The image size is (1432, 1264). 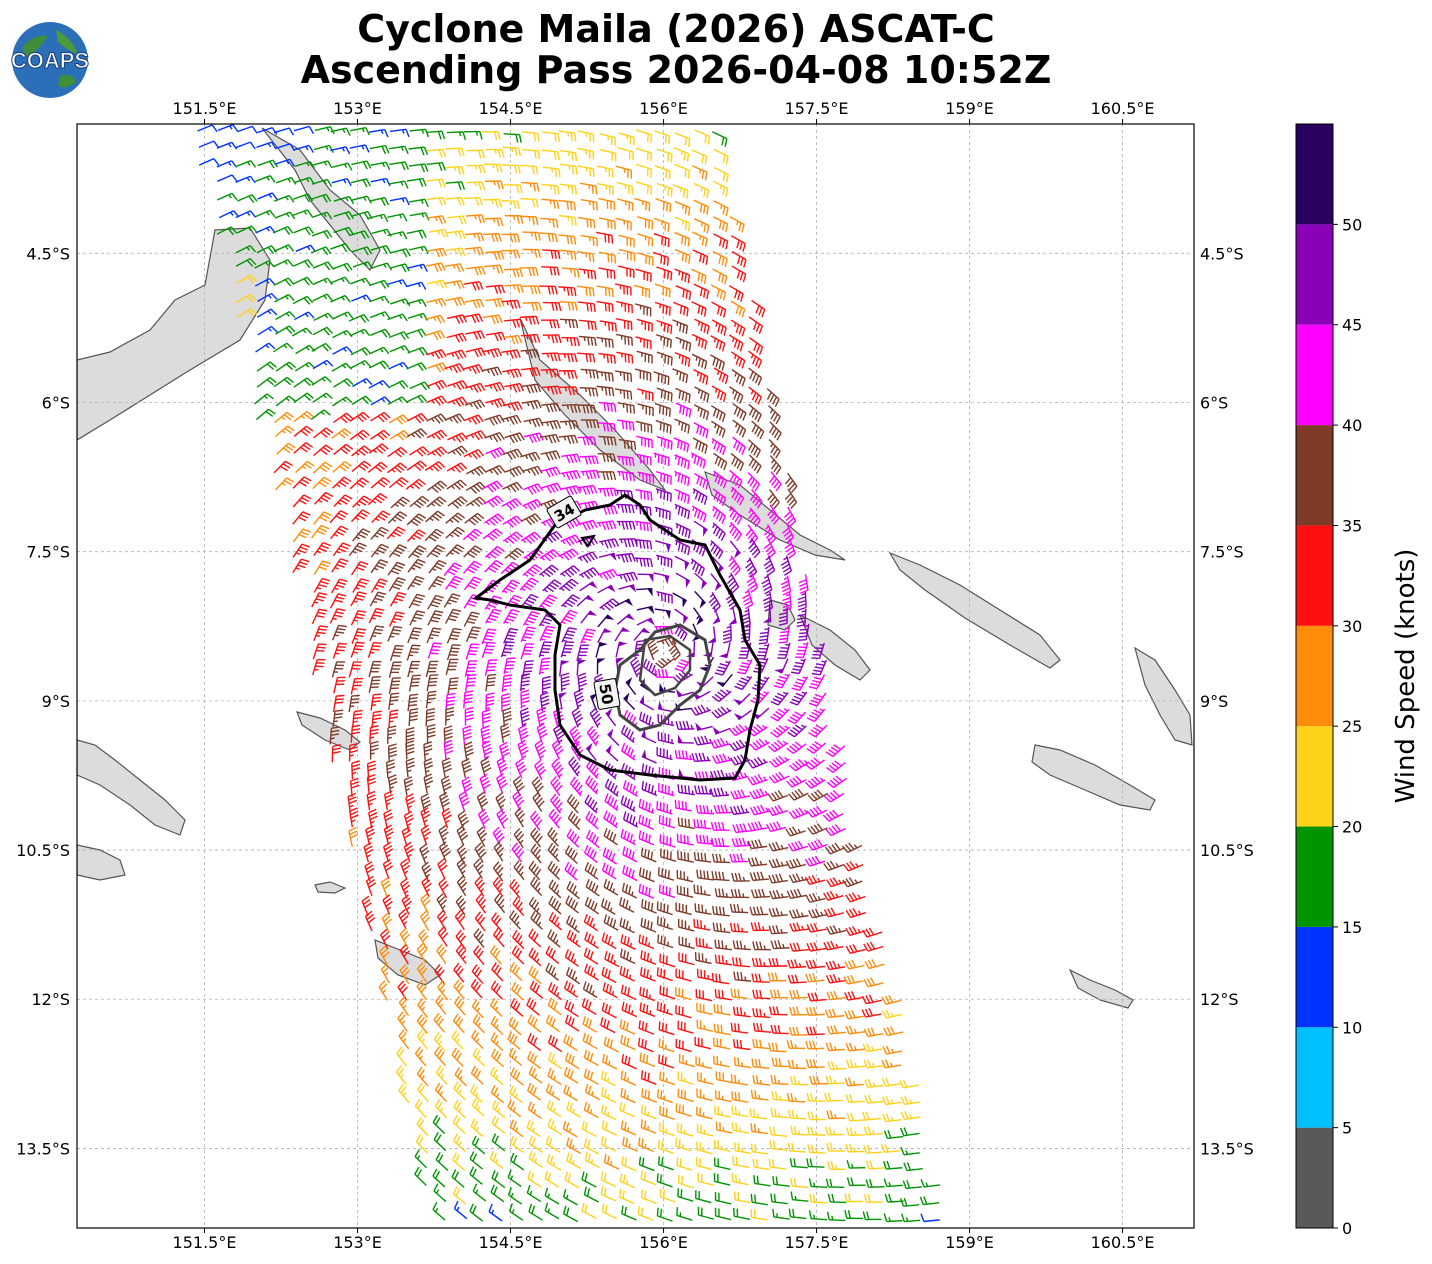 What do you see at coordinates (1227, 850) in the screenshot?
I see `lat-tick-right: 10.5°S` at bounding box center [1227, 850].